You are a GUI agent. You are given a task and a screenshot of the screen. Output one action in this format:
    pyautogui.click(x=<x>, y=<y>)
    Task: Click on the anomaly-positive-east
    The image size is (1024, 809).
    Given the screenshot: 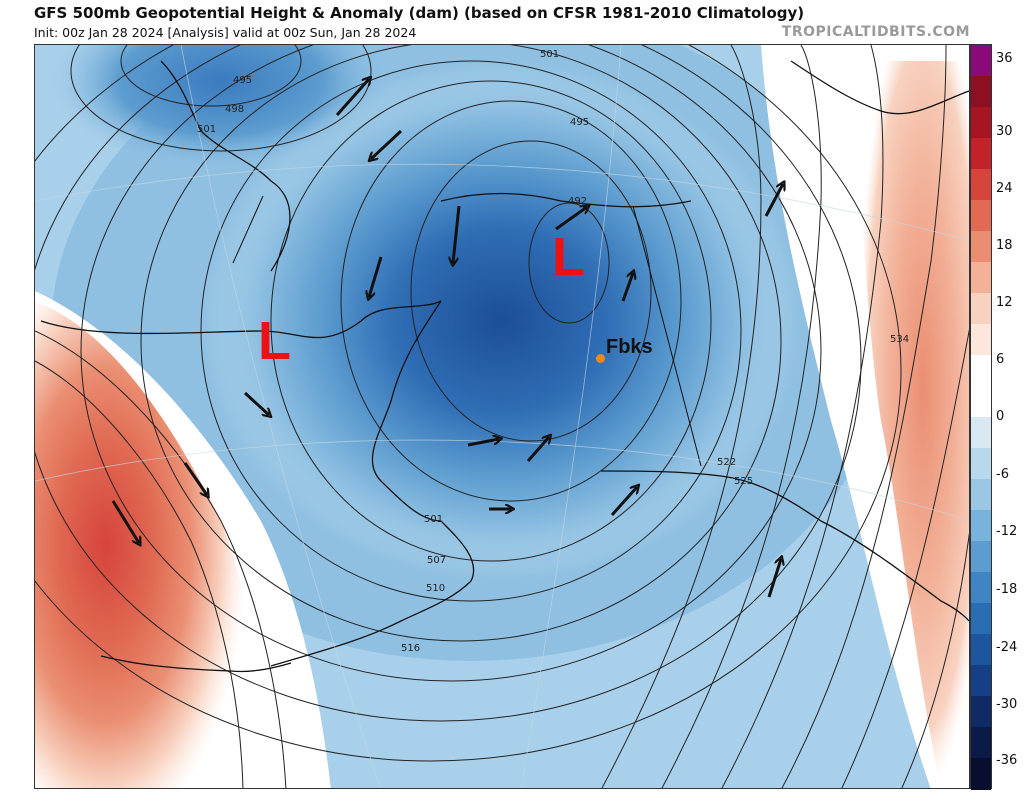 What is the action you would take?
    pyautogui.click(x=910, y=424)
    